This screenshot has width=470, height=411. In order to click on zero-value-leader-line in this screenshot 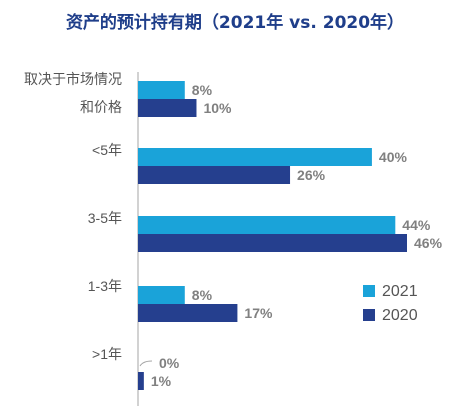, I will do `click(146, 363)`.